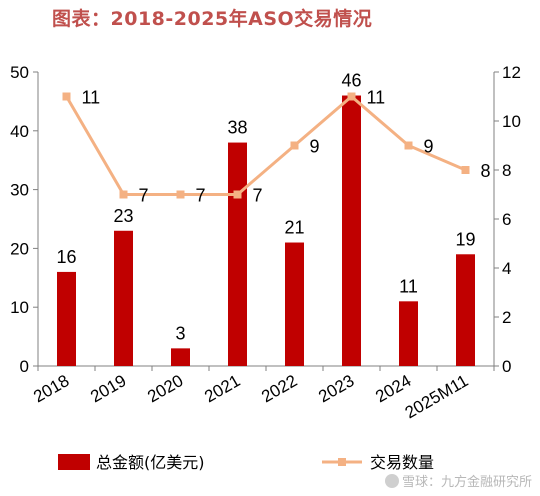 This screenshot has height=496, width=540. I want to click on y-left-tick-label: 10, so click(19, 307).